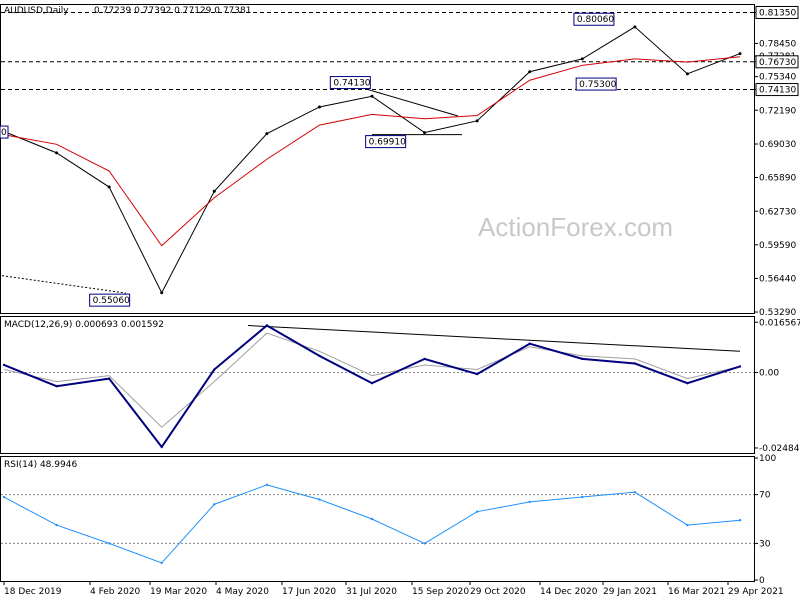 The image size is (800, 604). I want to click on price-ohlc: 0.77239 0.77392 0.77129 0.77381, so click(172, 11).